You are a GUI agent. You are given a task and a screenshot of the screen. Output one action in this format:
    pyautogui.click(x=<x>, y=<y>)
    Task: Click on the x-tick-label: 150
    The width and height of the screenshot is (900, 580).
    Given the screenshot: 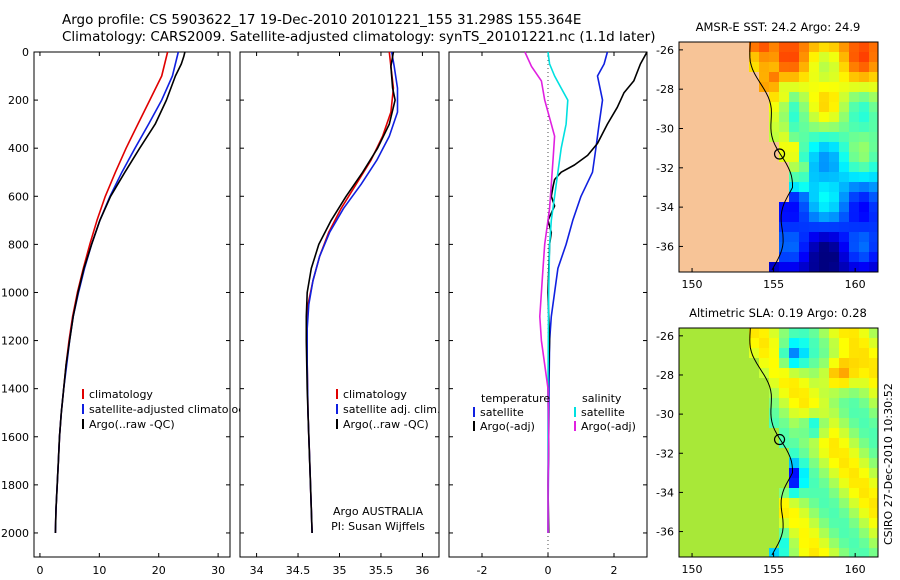 What is the action you would take?
    pyautogui.click(x=692, y=569)
    